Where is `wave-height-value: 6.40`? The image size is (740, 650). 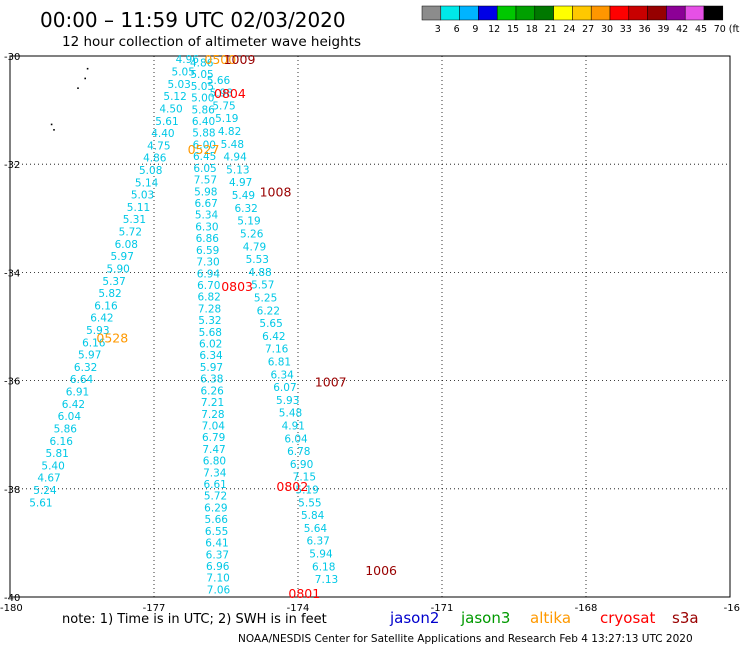 wave-height-value: 6.40 is located at coordinates (203, 122).